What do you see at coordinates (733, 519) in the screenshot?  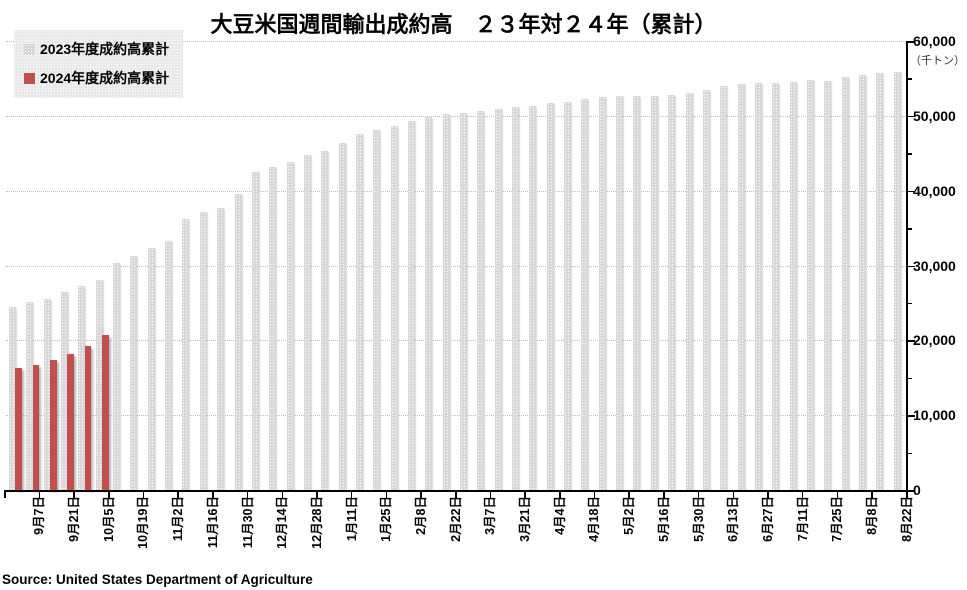 I see `x-tick-label: 6月13日` at bounding box center [733, 519].